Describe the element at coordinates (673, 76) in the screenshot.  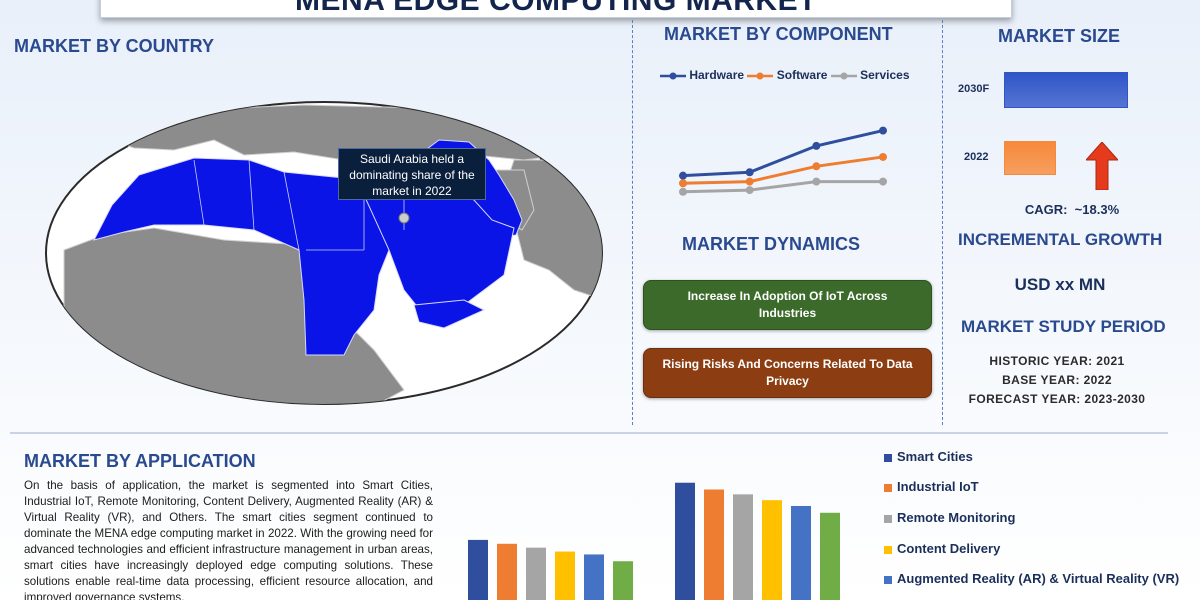
I see `legend-hardware-swatch` at that location.